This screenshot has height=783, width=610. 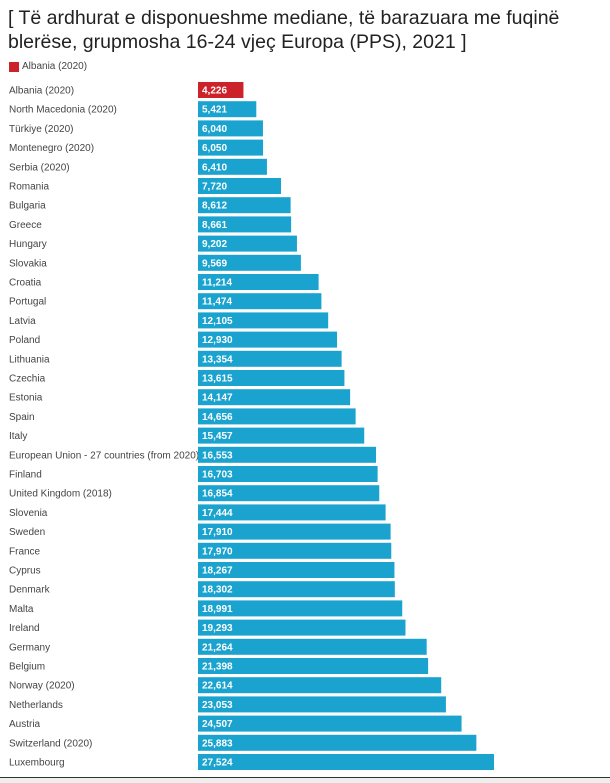 What do you see at coordinates (24, 340) in the screenshot?
I see `category-label: Poland` at bounding box center [24, 340].